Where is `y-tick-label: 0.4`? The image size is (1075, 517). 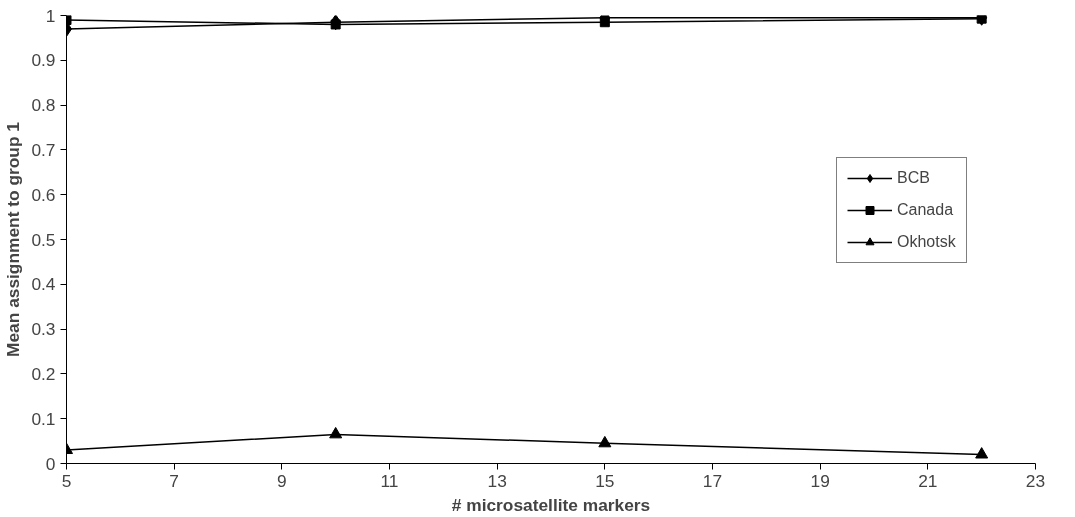 y-tick-label: 0.4 is located at coordinates (43, 284).